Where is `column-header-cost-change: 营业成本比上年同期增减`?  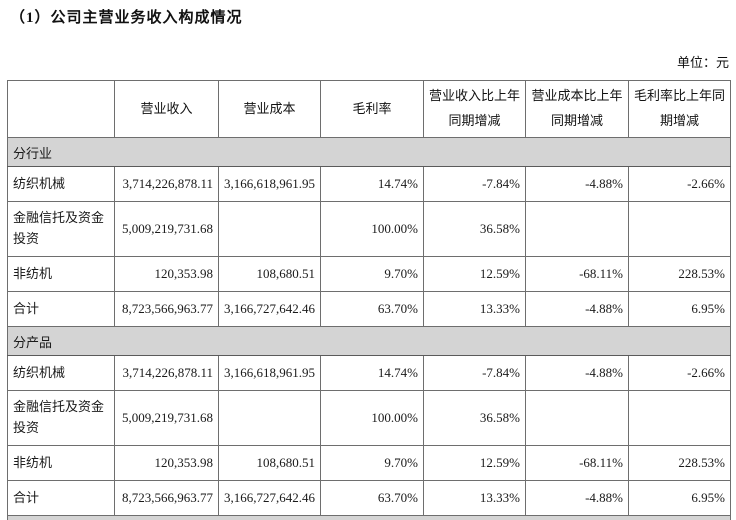 column-header-cost-change: 营业成本比上年同期增减 is located at coordinates (577, 109).